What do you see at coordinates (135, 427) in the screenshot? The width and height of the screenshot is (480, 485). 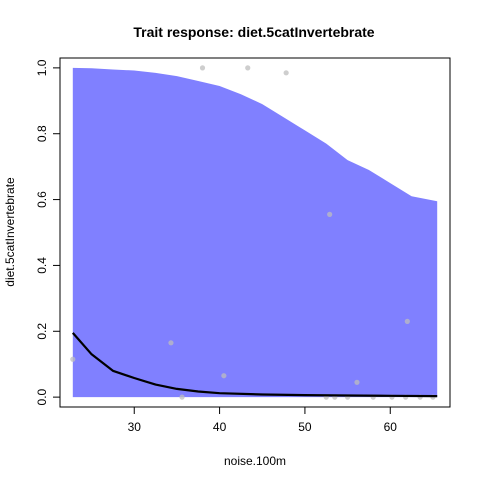 I see `x-tick-label: 30` at bounding box center [135, 427].